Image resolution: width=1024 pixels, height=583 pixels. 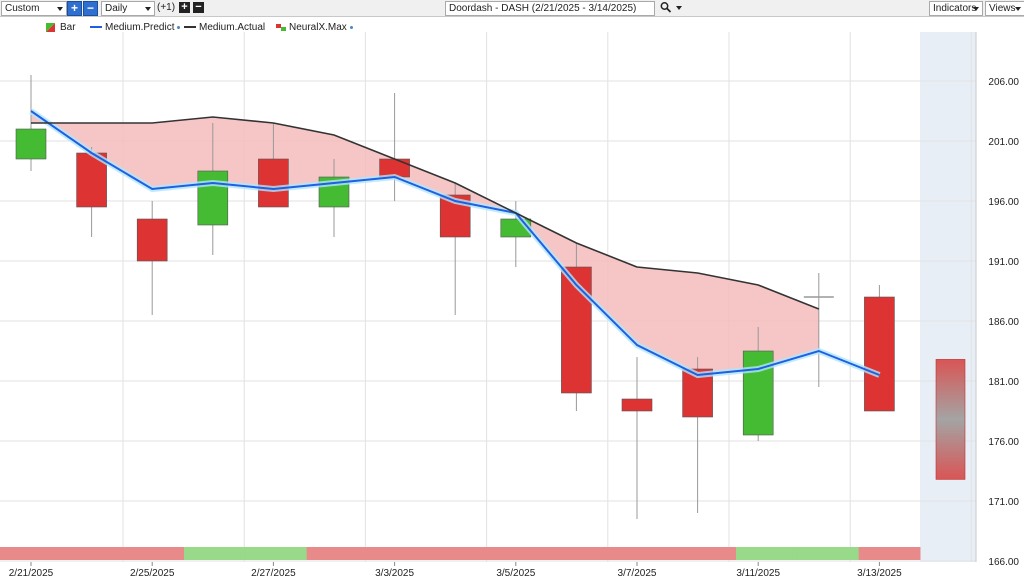 What do you see at coordinates (543, 8) in the screenshot?
I see `chart-title: Doordash - DASH (2/21/2025 - 3/14/2025)` at bounding box center [543, 8].